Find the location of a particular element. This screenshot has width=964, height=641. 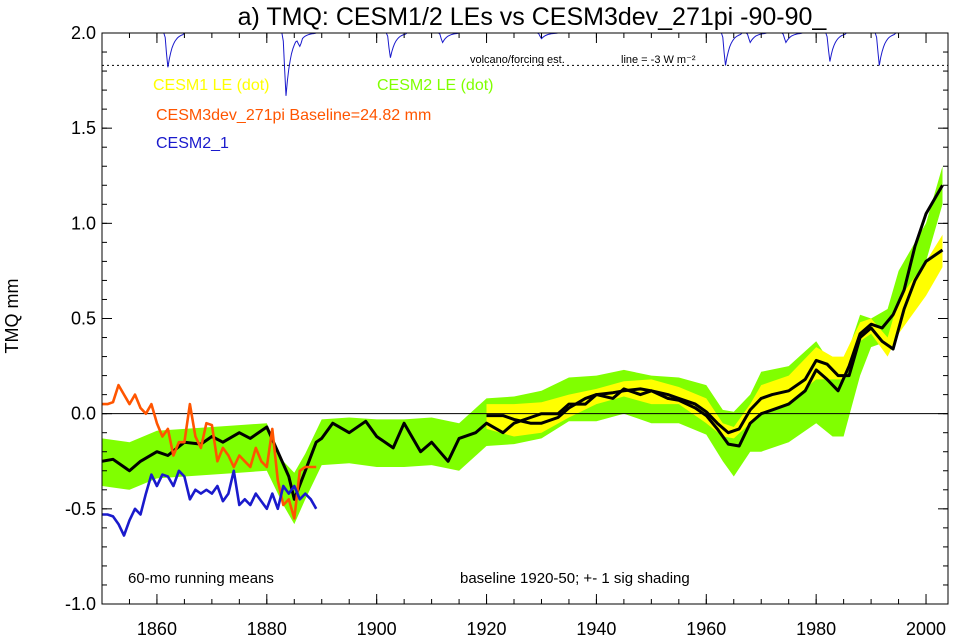

y-axis-title: TMQ mm is located at coordinates (12, 316).